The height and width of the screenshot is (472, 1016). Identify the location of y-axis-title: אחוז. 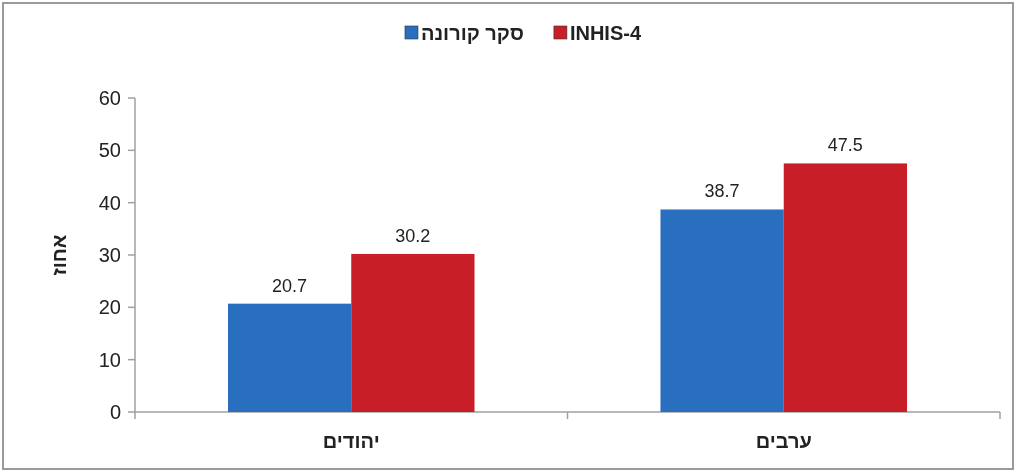
(59, 255).